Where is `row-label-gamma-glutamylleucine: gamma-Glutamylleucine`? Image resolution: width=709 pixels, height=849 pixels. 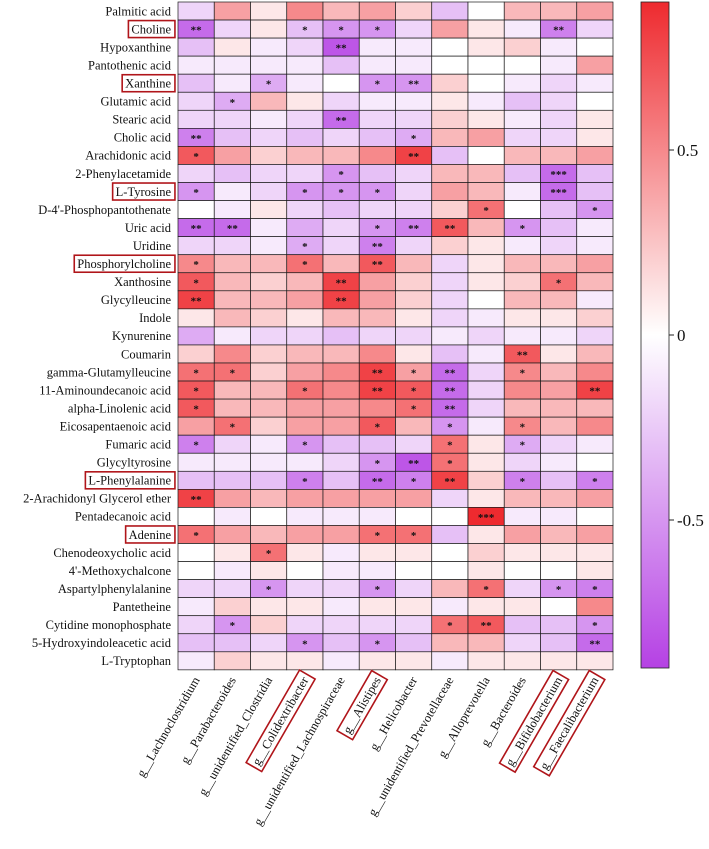 row-label-gamma-glutamylleucine: gamma-Glutamylleucine is located at coordinates (109, 372).